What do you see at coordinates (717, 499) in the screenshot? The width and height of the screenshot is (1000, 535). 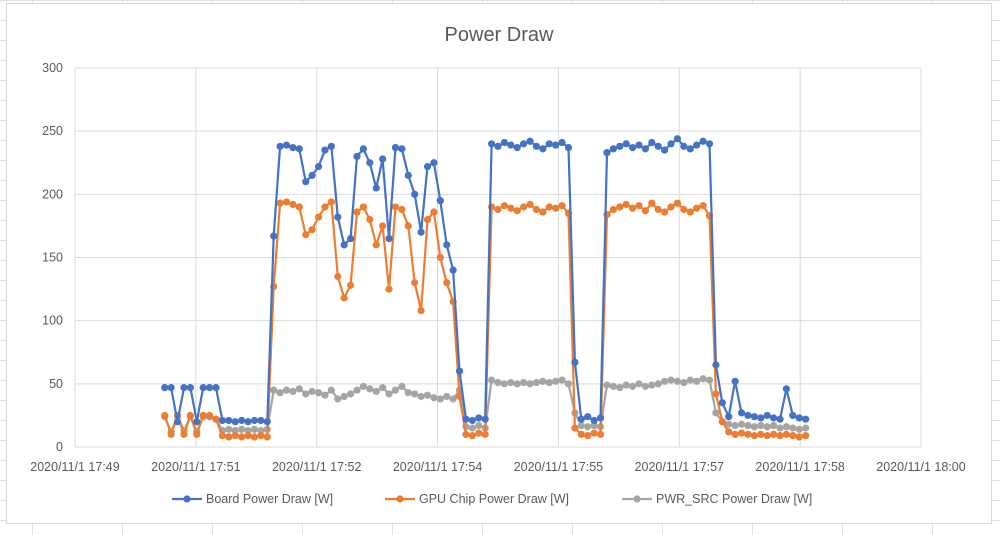 I see `legend-item-2: PWR_SRC Power Draw [W]` at bounding box center [717, 499].